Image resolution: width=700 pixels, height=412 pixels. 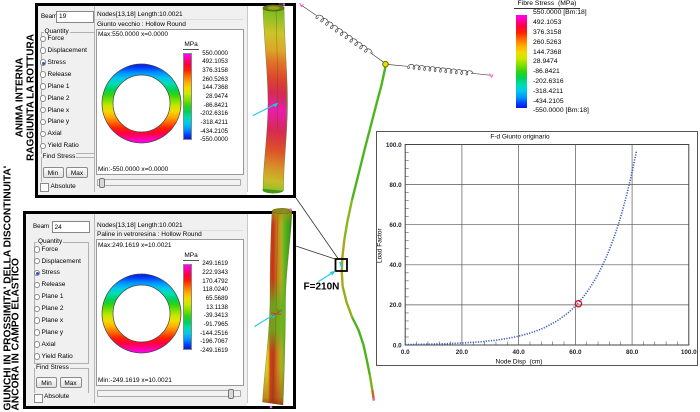 What do you see at coordinates (322, 287) in the screenshot?
I see `svg-text: F=210N` at bounding box center [322, 287].